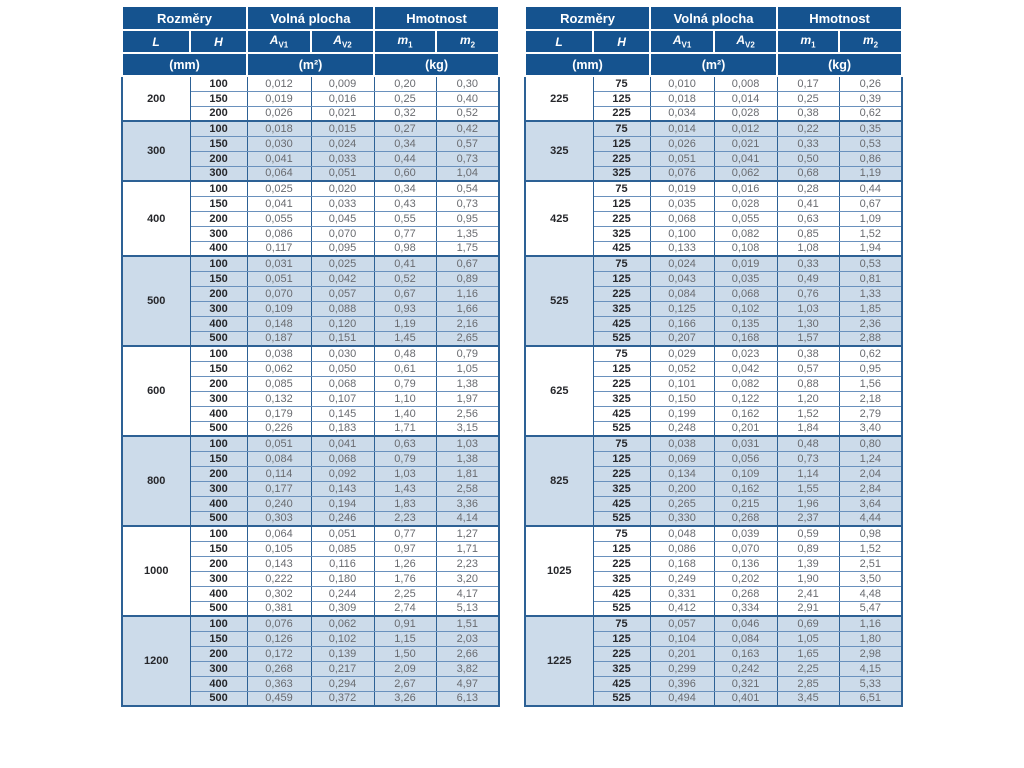 The height and width of the screenshot is (768, 1024). Describe the element at coordinates (467, 203) in the screenshot. I see `value-cell: 0,73` at that location.